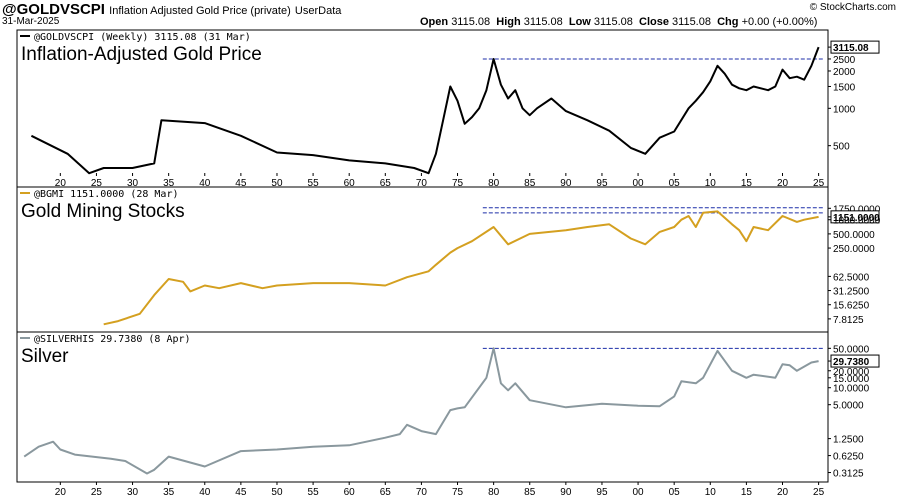 The width and height of the screenshot is (900, 500). I want to click on y-tick-label: 62.5000, so click(851, 277).